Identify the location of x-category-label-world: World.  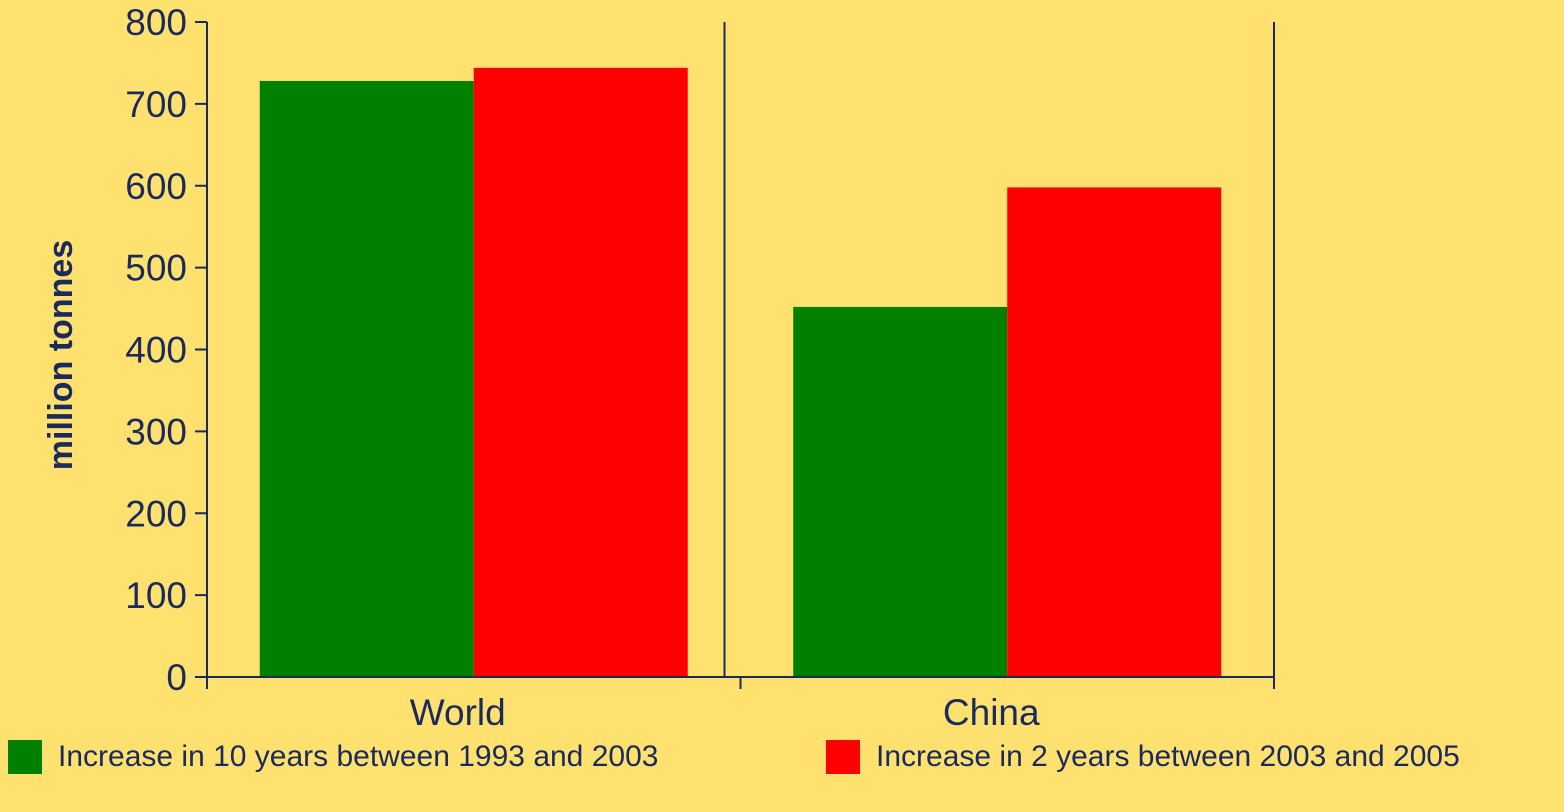
(458, 711).